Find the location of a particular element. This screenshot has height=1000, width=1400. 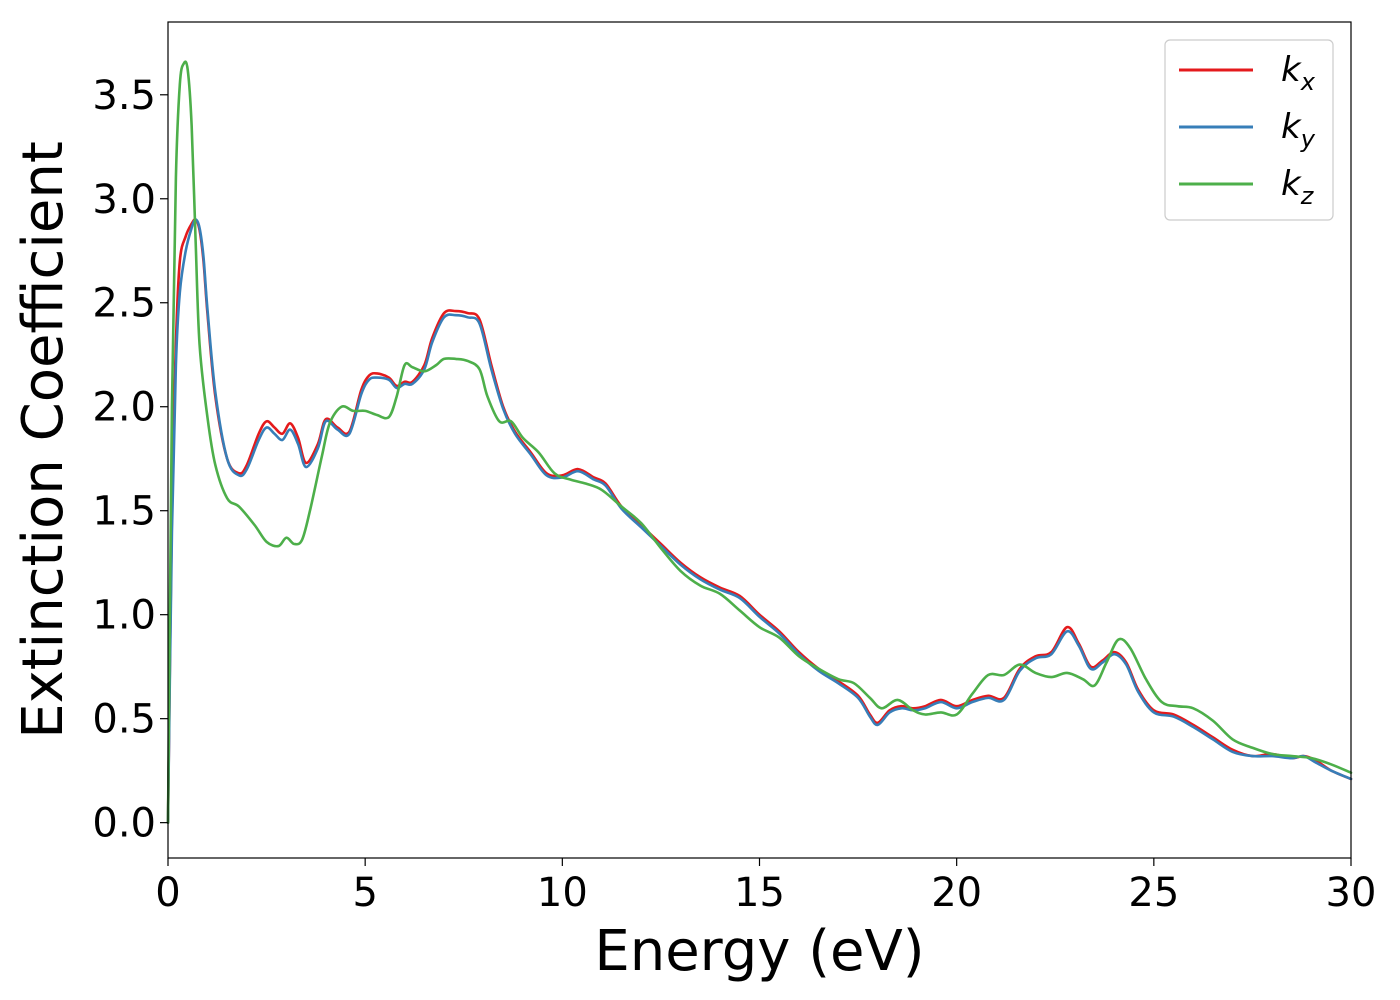

legend-label-y: ky is located at coordinates (1298, 130).